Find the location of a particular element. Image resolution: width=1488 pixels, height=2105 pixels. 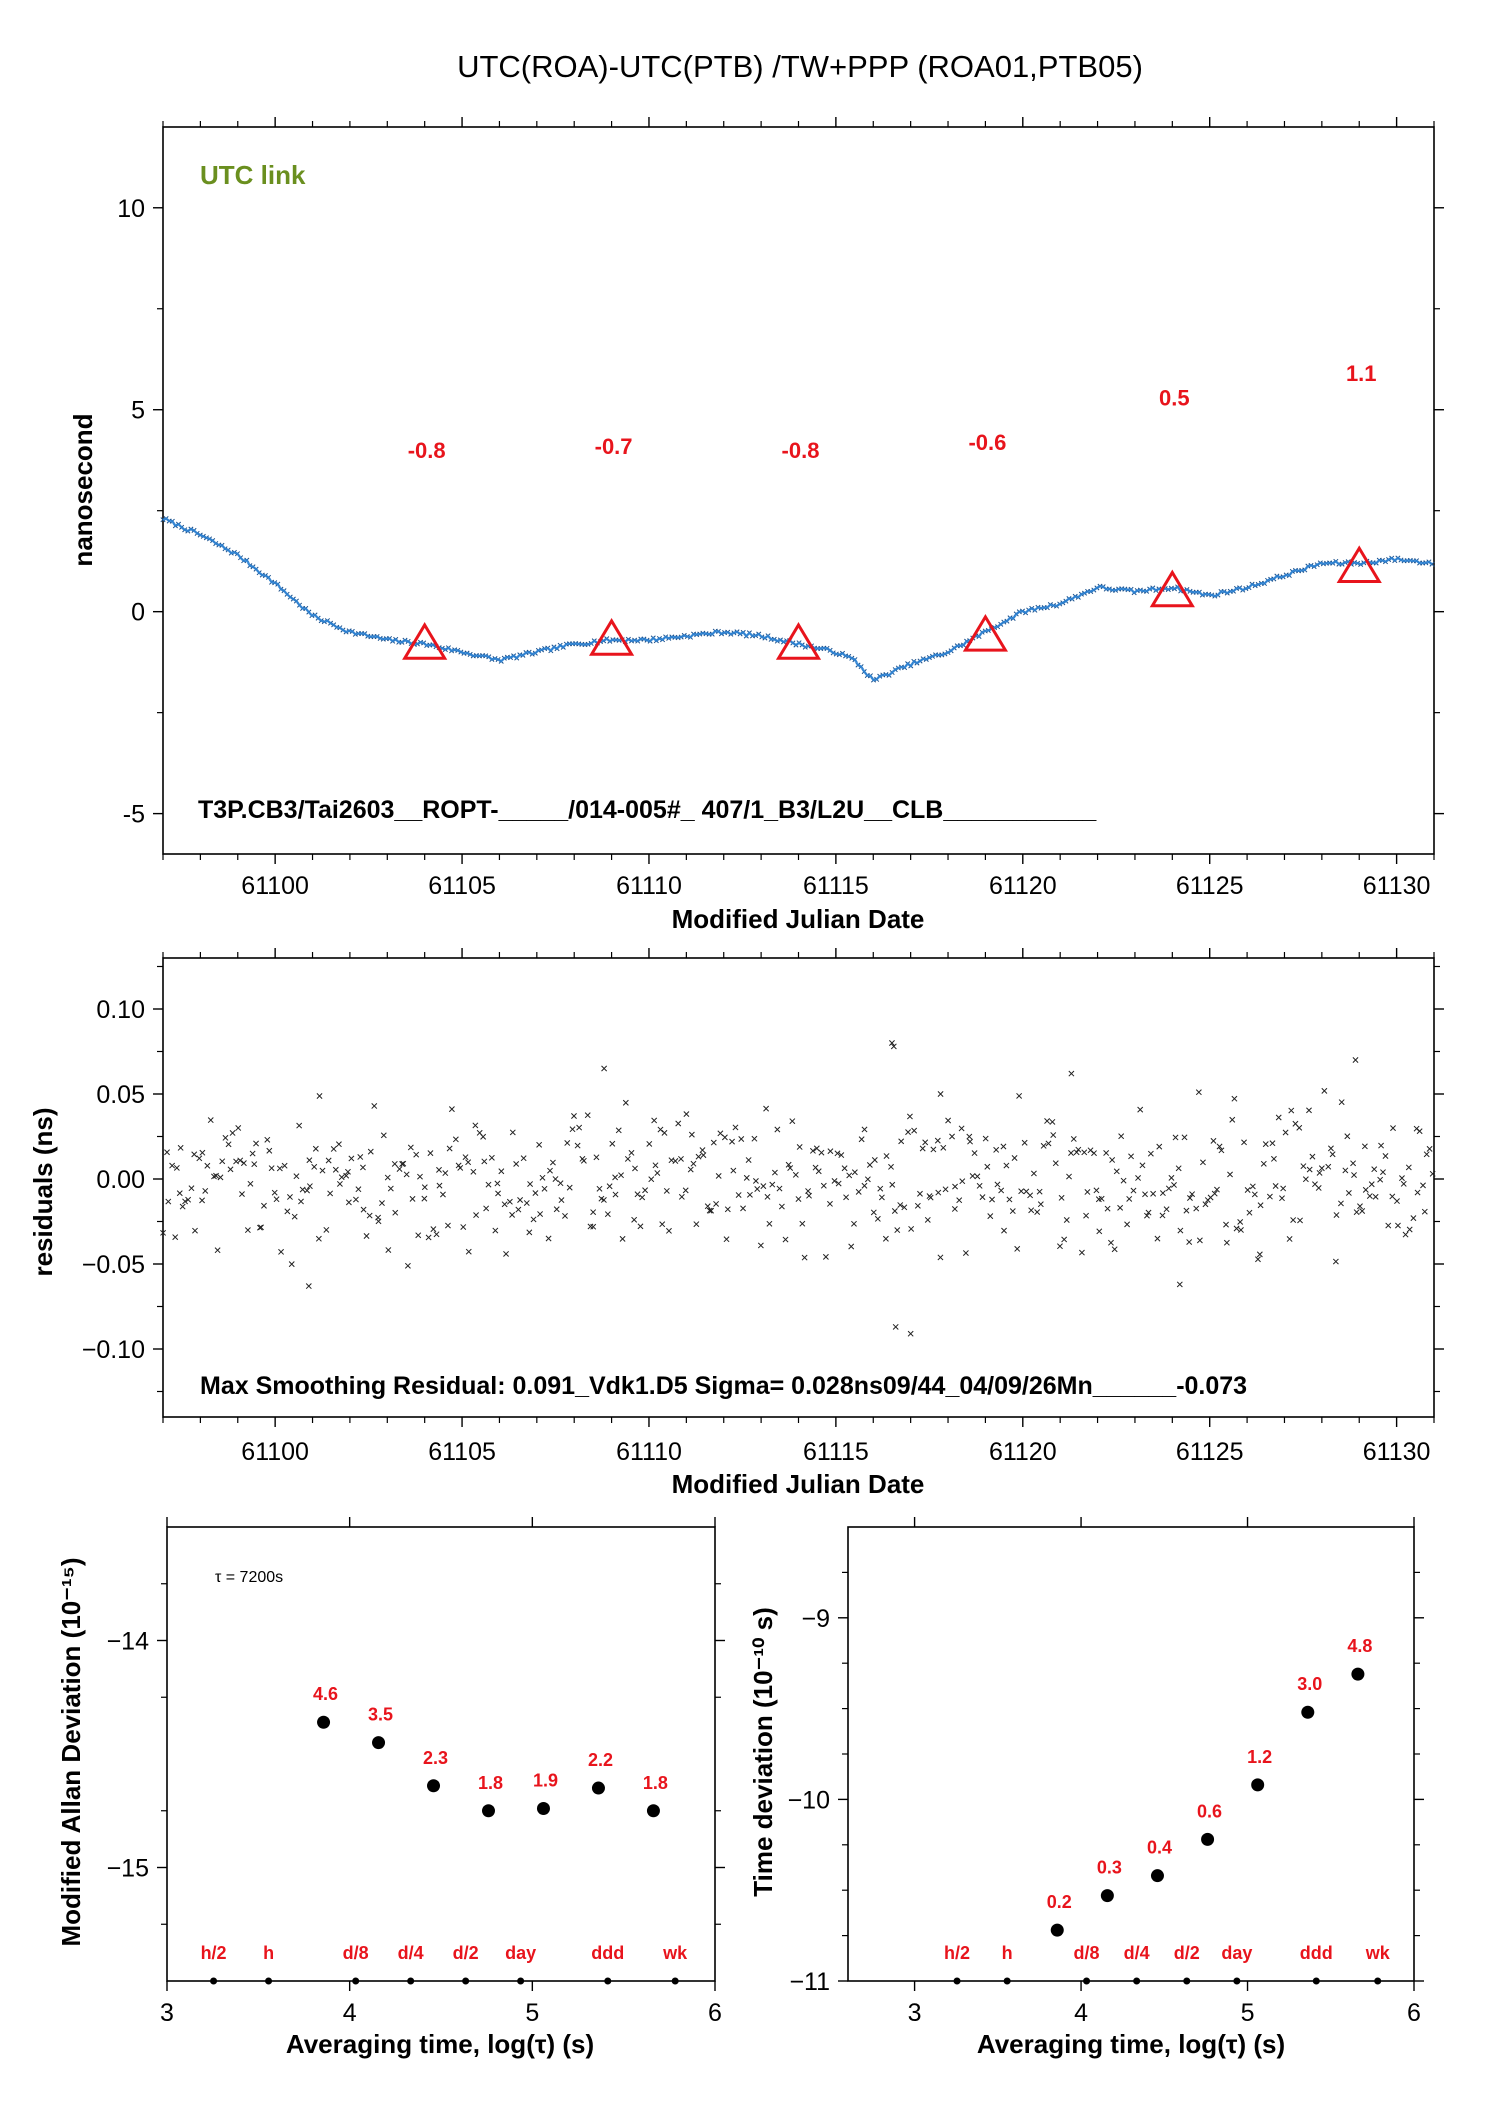

main-series-line is located at coordinates (797, 599).